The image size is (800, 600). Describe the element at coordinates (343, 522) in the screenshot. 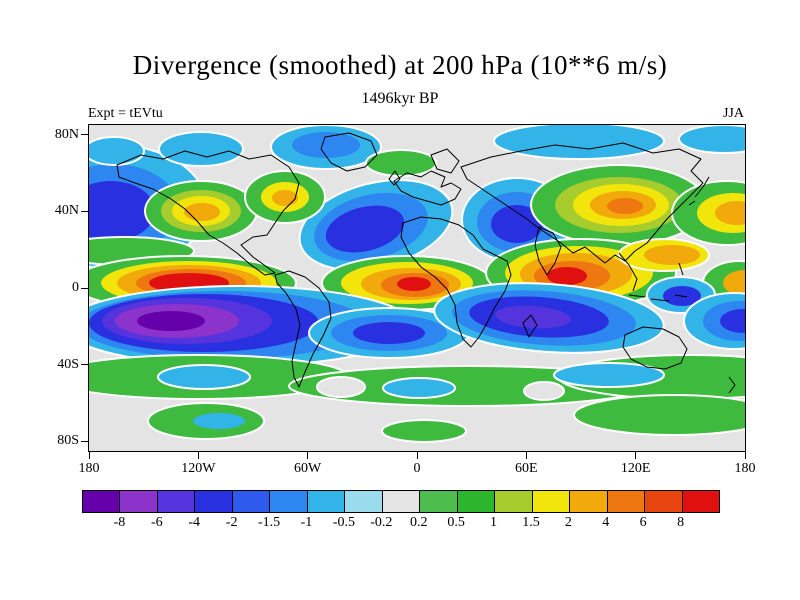

I see `colorbar-tick-label: -0.5` at that location.